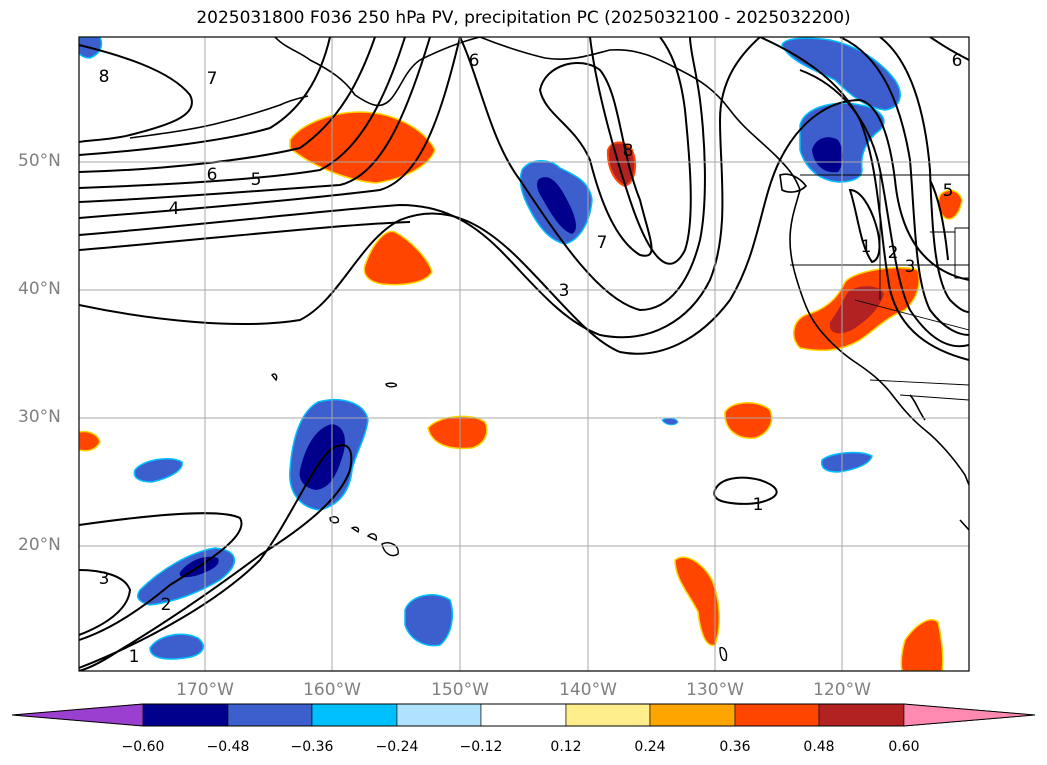  Describe the element at coordinates (715, 690) in the screenshot. I see `lon-label: 130°W` at that location.